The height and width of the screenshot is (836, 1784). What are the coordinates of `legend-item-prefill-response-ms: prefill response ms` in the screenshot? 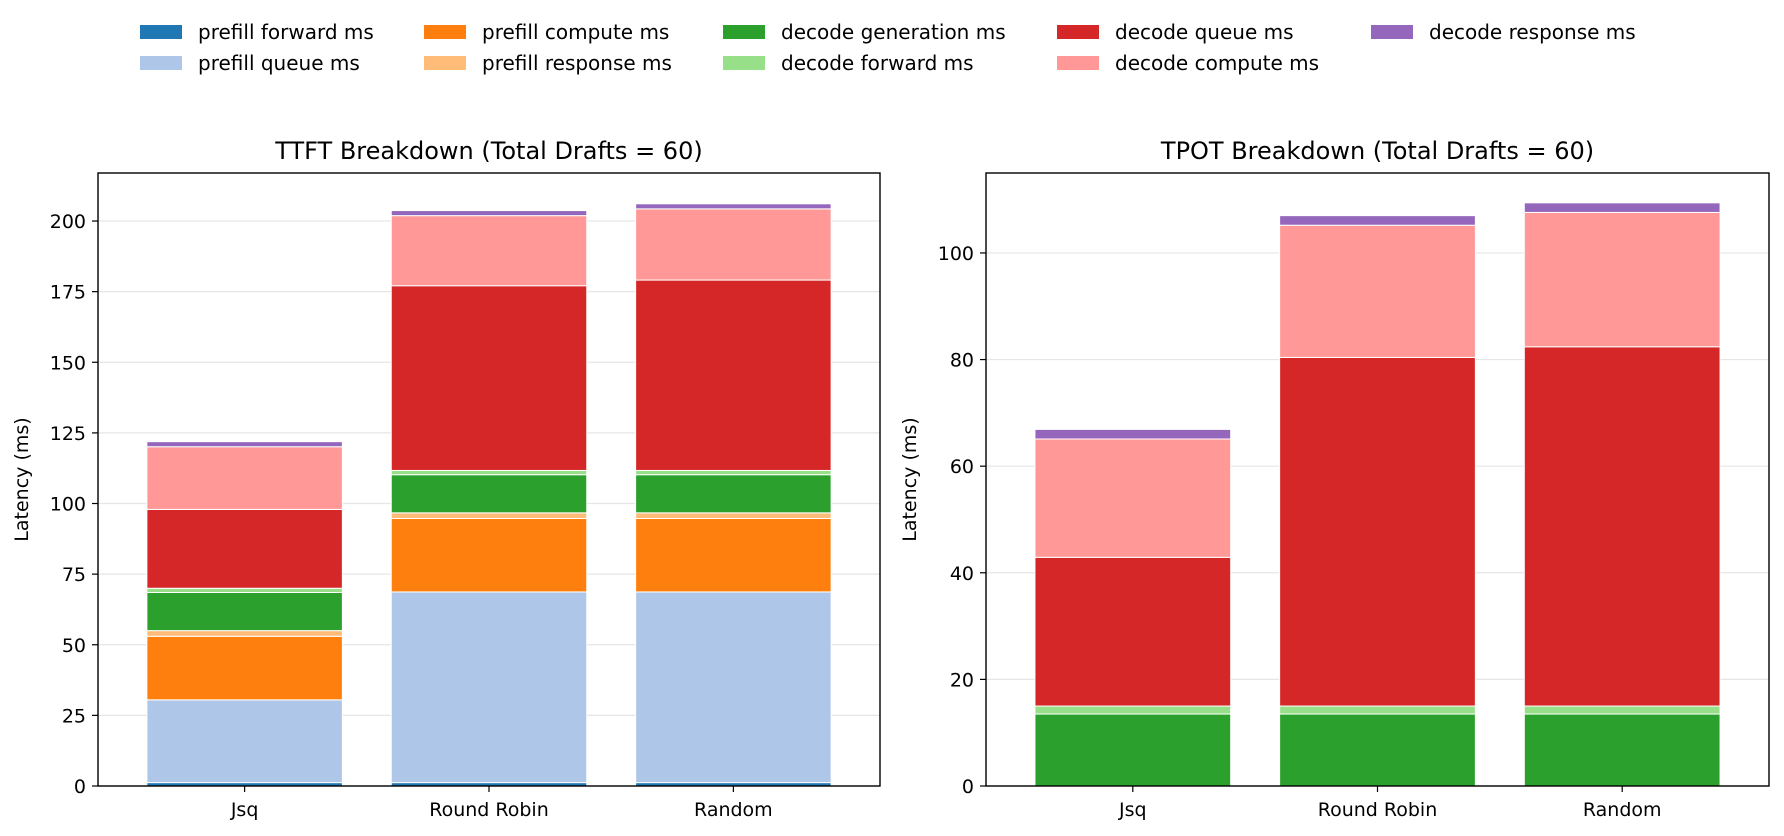 It's located at (548, 63).